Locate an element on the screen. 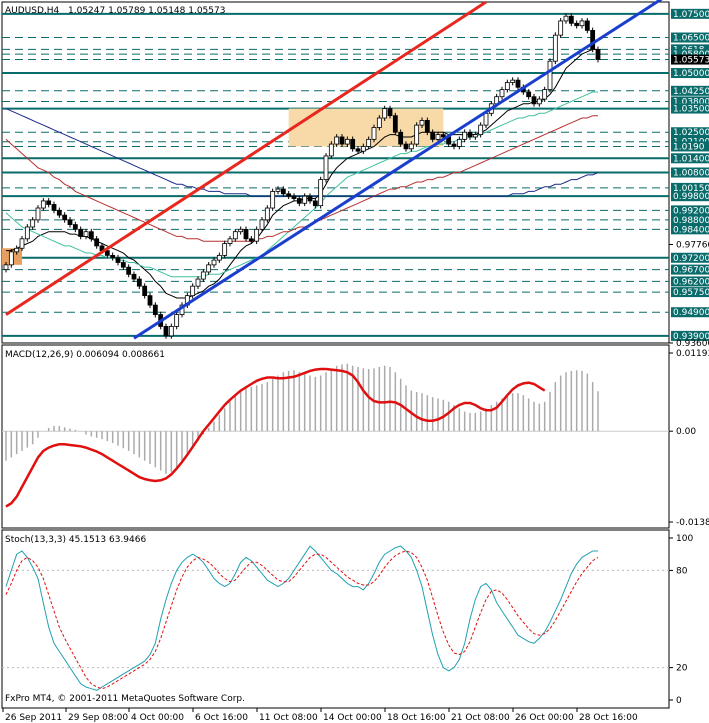 Image resolution: width=709 pixels, height=723 pixels. stoch-tick-label: 20 is located at coordinates (682, 669).